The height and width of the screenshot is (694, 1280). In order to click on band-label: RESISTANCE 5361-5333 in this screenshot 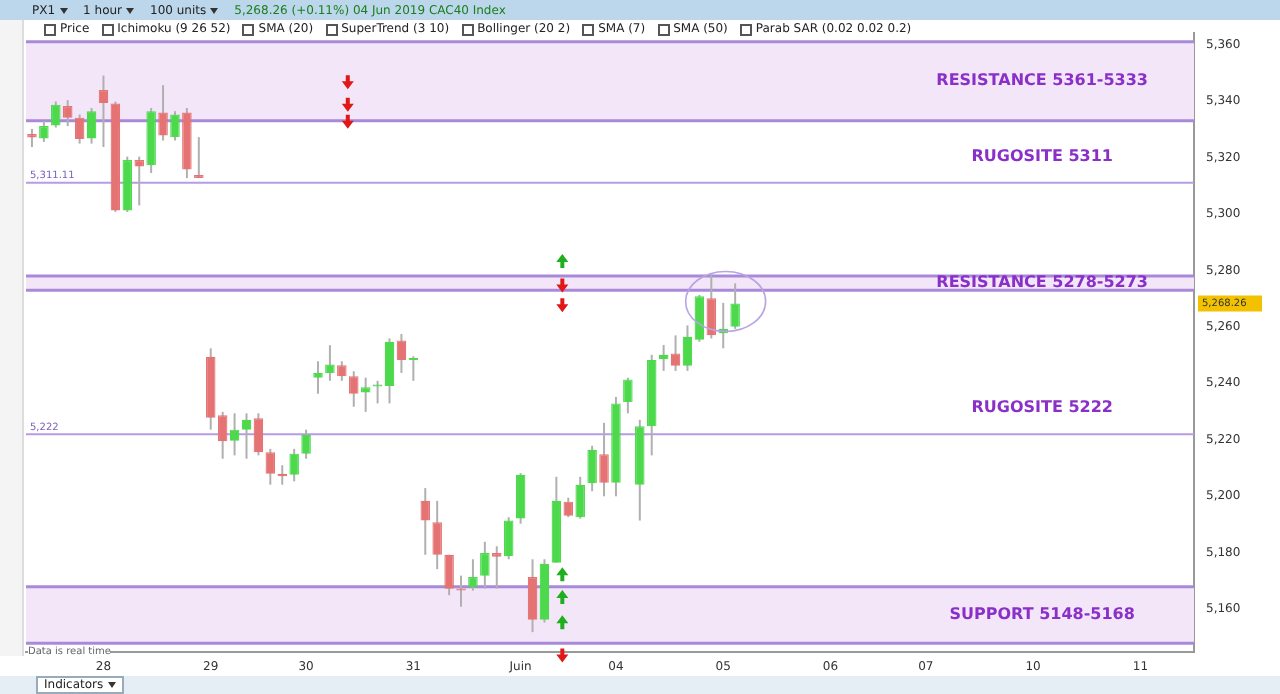, I will do `click(1042, 80)`.